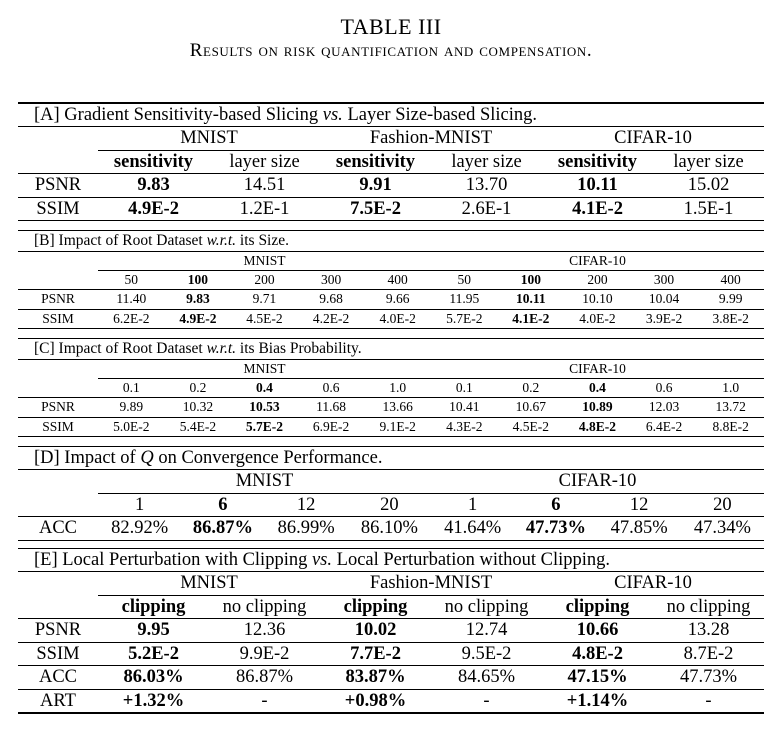 The height and width of the screenshot is (736, 782). I want to click on table-cell: 15.02, so click(708, 185).